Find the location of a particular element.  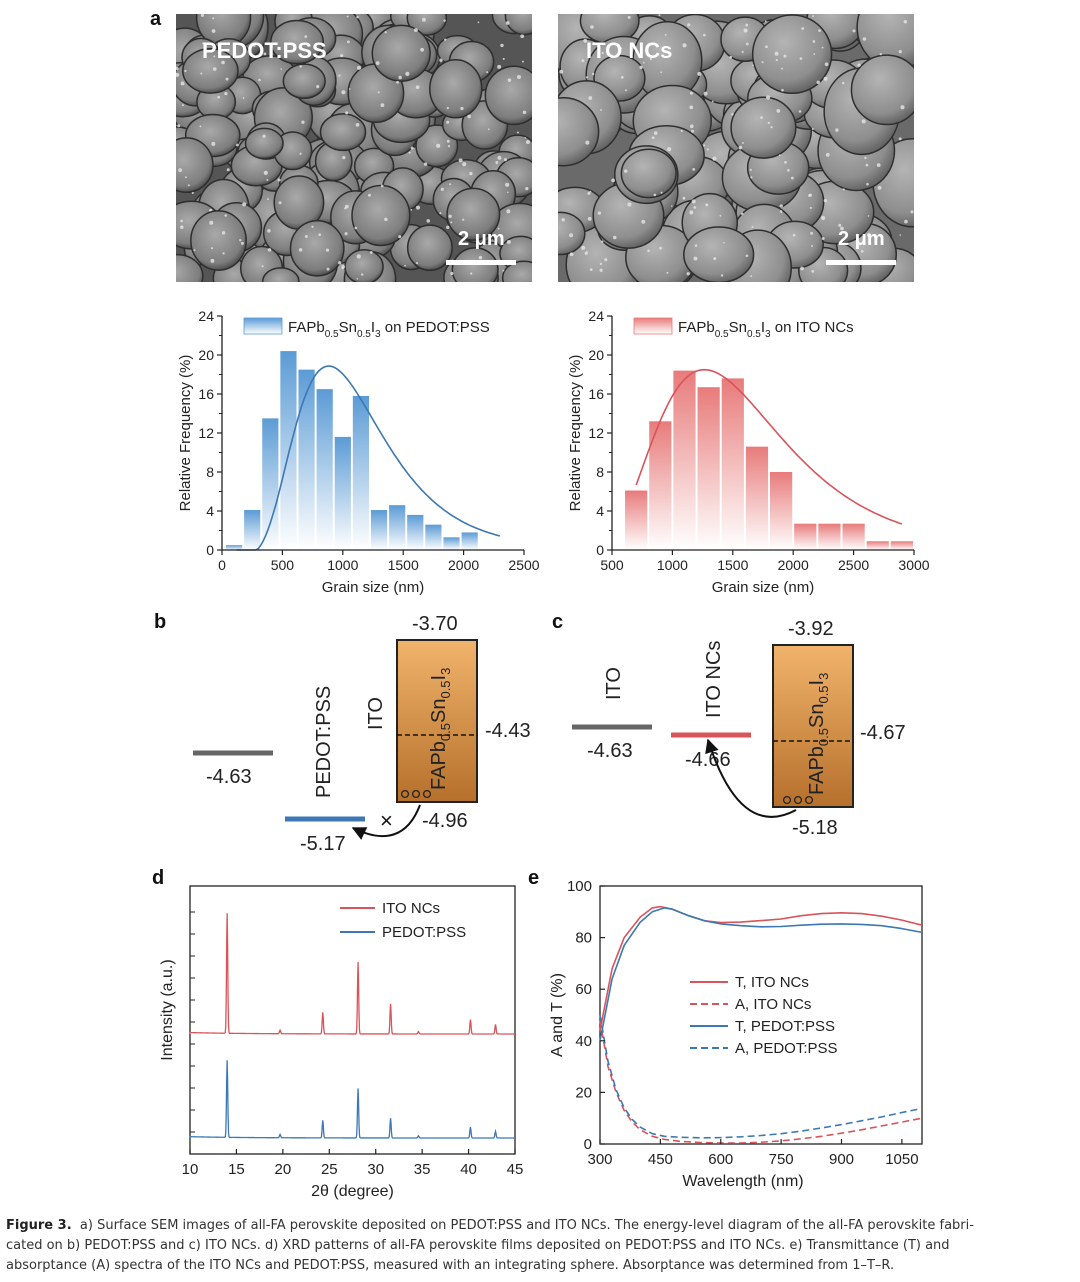

caption-label: Figure 3. is located at coordinates (39, 1225).